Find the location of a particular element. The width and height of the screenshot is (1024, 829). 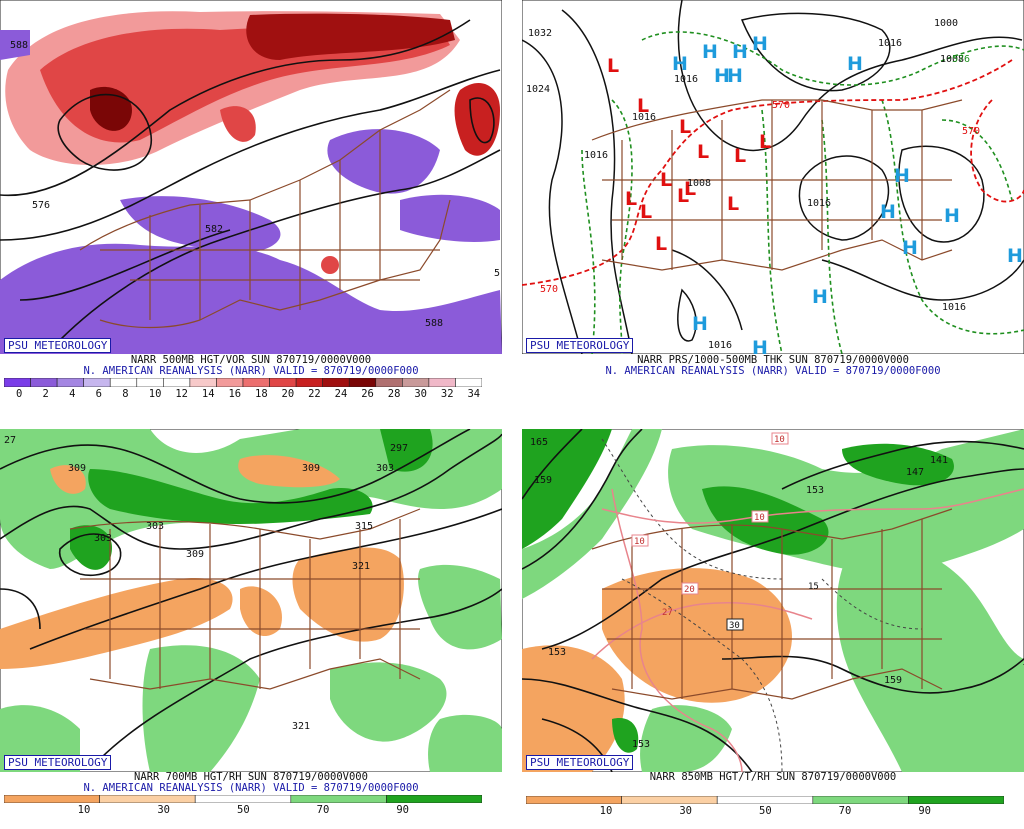

colorbar-tick-label: 90 is located at coordinates (402, 810).